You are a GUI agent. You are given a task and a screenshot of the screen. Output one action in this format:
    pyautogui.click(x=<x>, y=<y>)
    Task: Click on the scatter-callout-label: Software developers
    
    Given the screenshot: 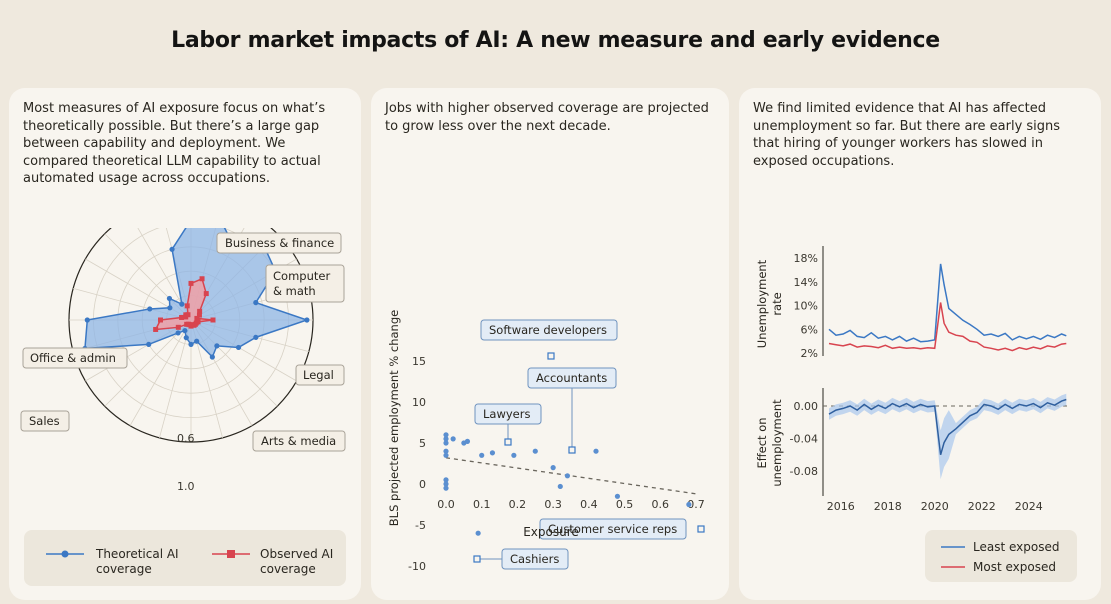 What is the action you would take?
    pyautogui.click(x=548, y=330)
    